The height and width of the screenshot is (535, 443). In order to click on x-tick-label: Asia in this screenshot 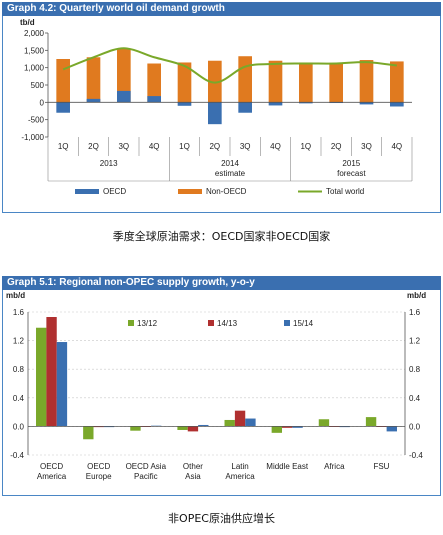, I will do `click(193, 476)`.